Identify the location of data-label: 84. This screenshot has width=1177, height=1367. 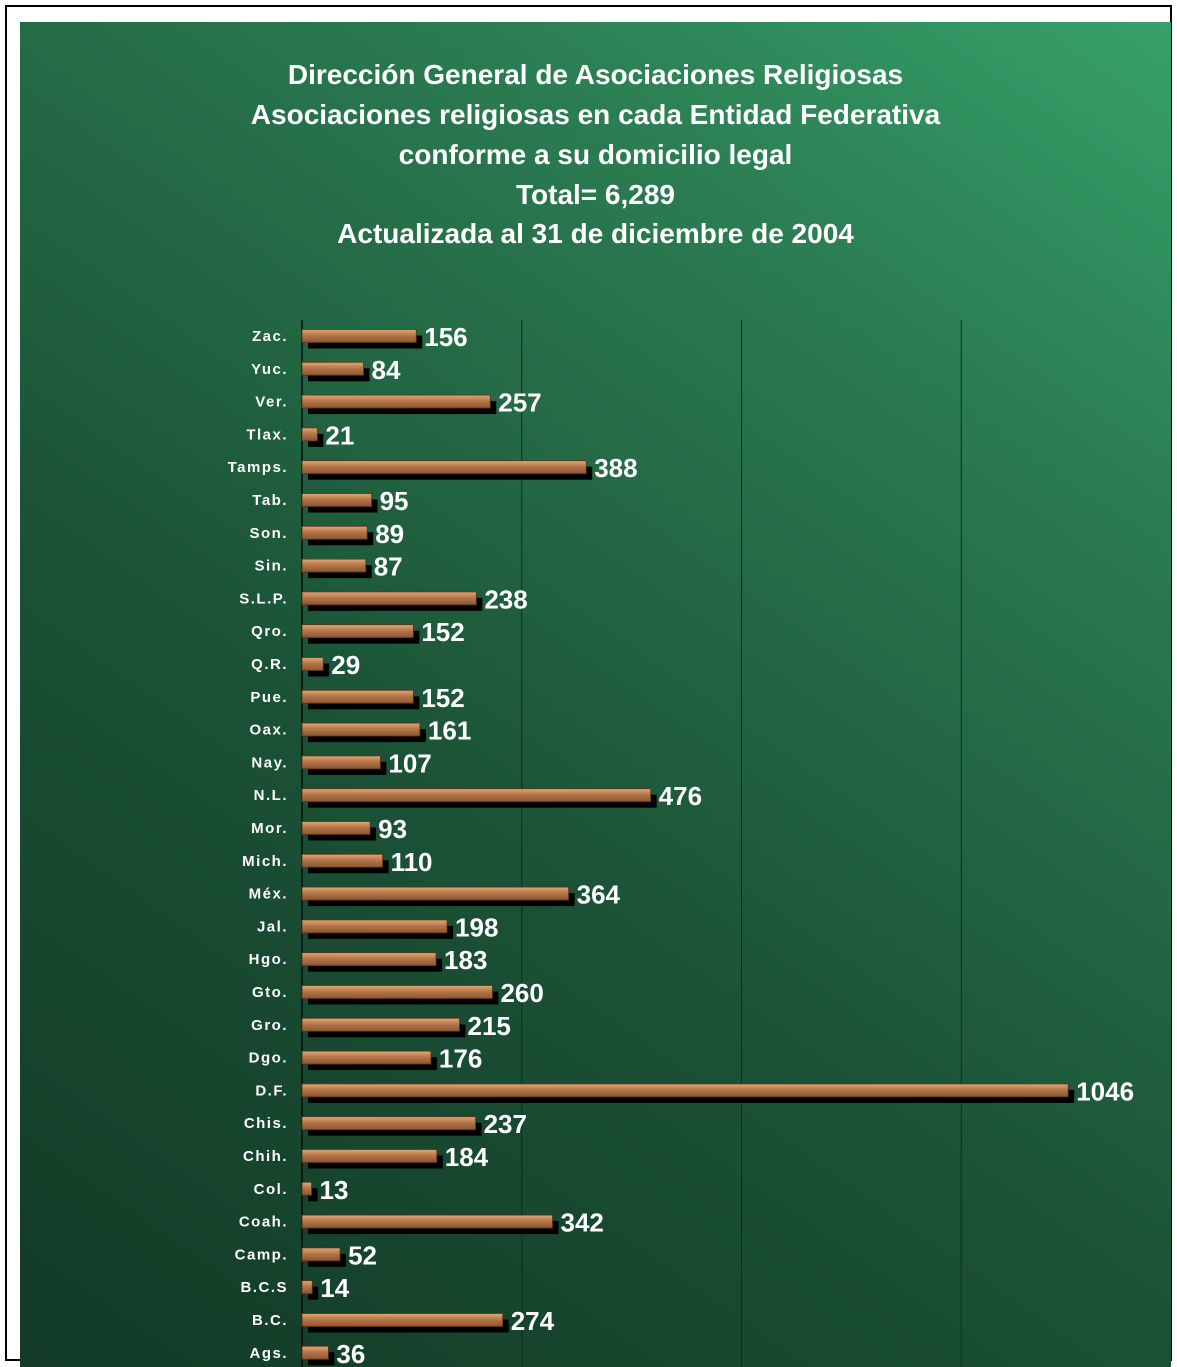
(386, 370).